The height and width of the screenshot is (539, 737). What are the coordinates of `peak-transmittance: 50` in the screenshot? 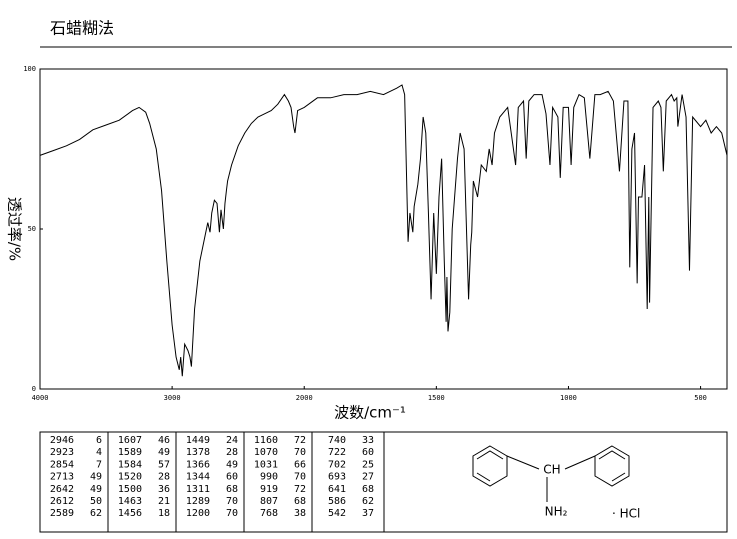 It's located at (96, 501).